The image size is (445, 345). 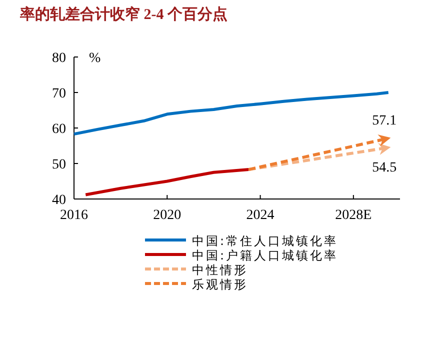 What do you see at coordinates (384, 168) in the screenshot?
I see `annotation: 54.5` at bounding box center [384, 168].